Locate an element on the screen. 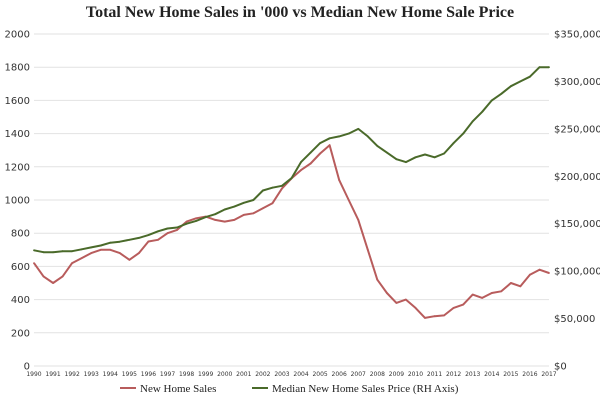 The height and width of the screenshot is (401, 600). x-axis-tick-label: 2009 is located at coordinates (396, 374).